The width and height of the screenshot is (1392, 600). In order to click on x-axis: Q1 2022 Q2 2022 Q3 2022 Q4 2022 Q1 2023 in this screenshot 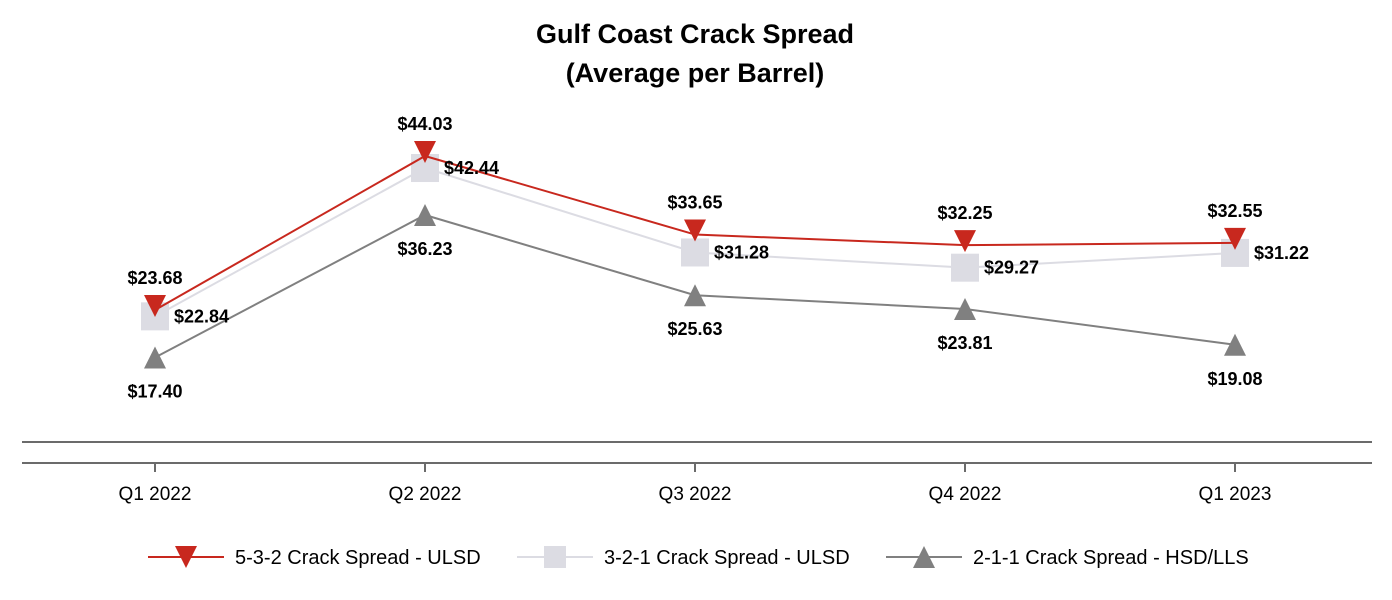, I will do `click(695, 484)`.